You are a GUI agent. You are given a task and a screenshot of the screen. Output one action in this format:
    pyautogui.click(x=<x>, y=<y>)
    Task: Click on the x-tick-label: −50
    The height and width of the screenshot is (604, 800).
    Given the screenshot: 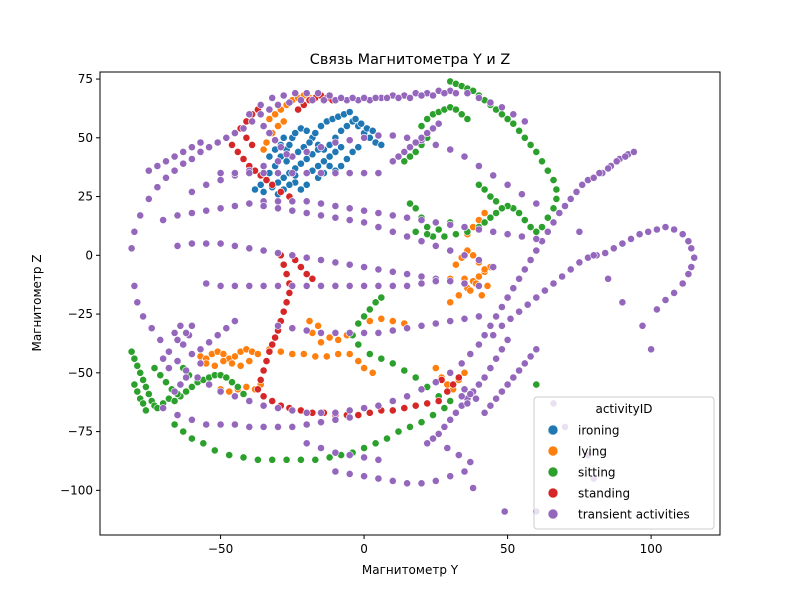 What is the action you would take?
    pyautogui.click(x=220, y=549)
    